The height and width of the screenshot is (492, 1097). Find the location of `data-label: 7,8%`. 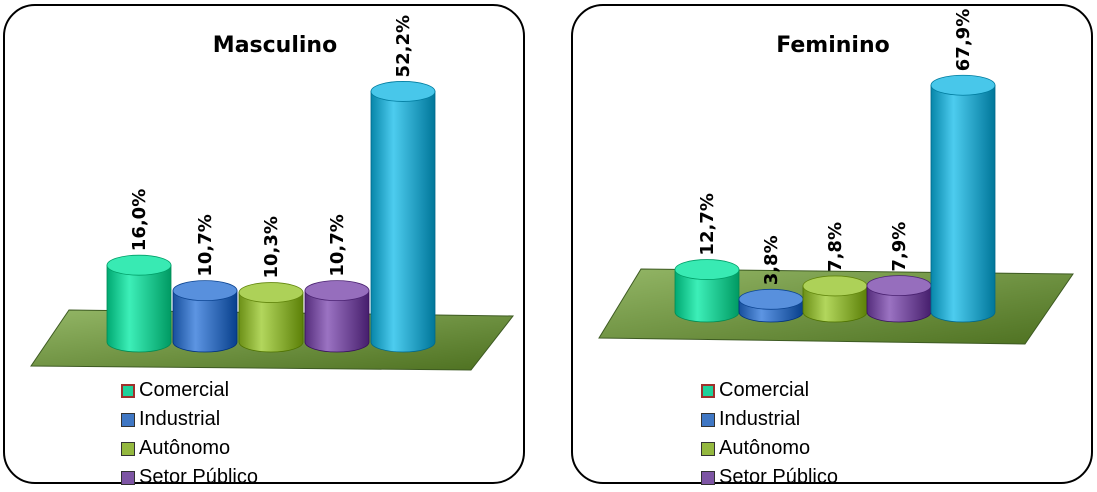

data-label: 7,8% is located at coordinates (835, 247).